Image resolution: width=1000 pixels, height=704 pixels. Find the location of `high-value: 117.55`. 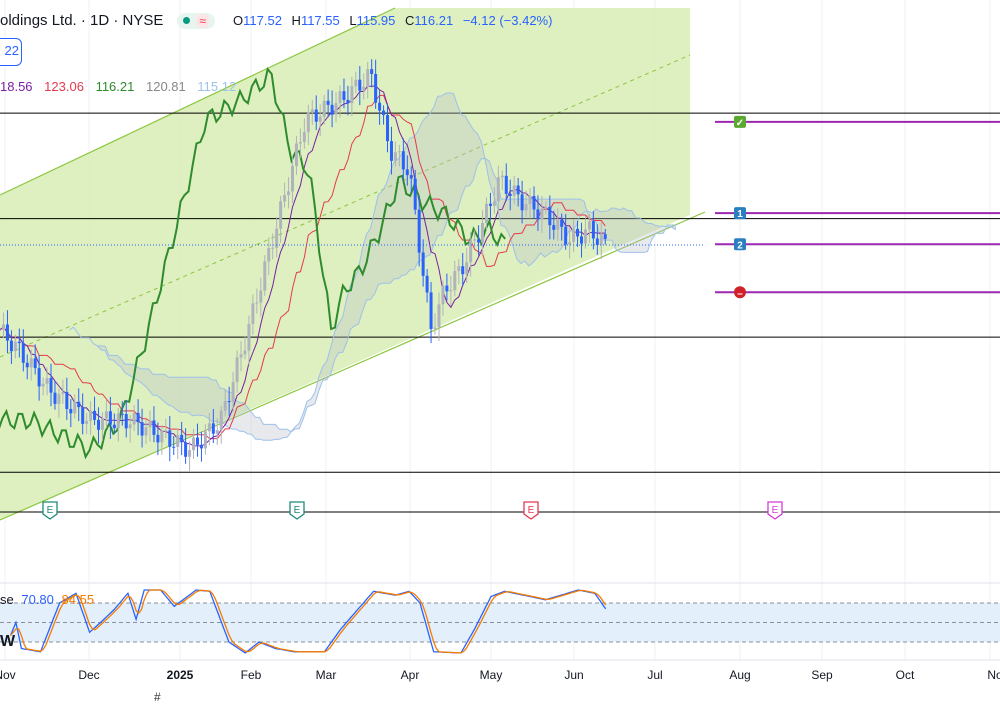

high-value: 117.55 is located at coordinates (320, 20).